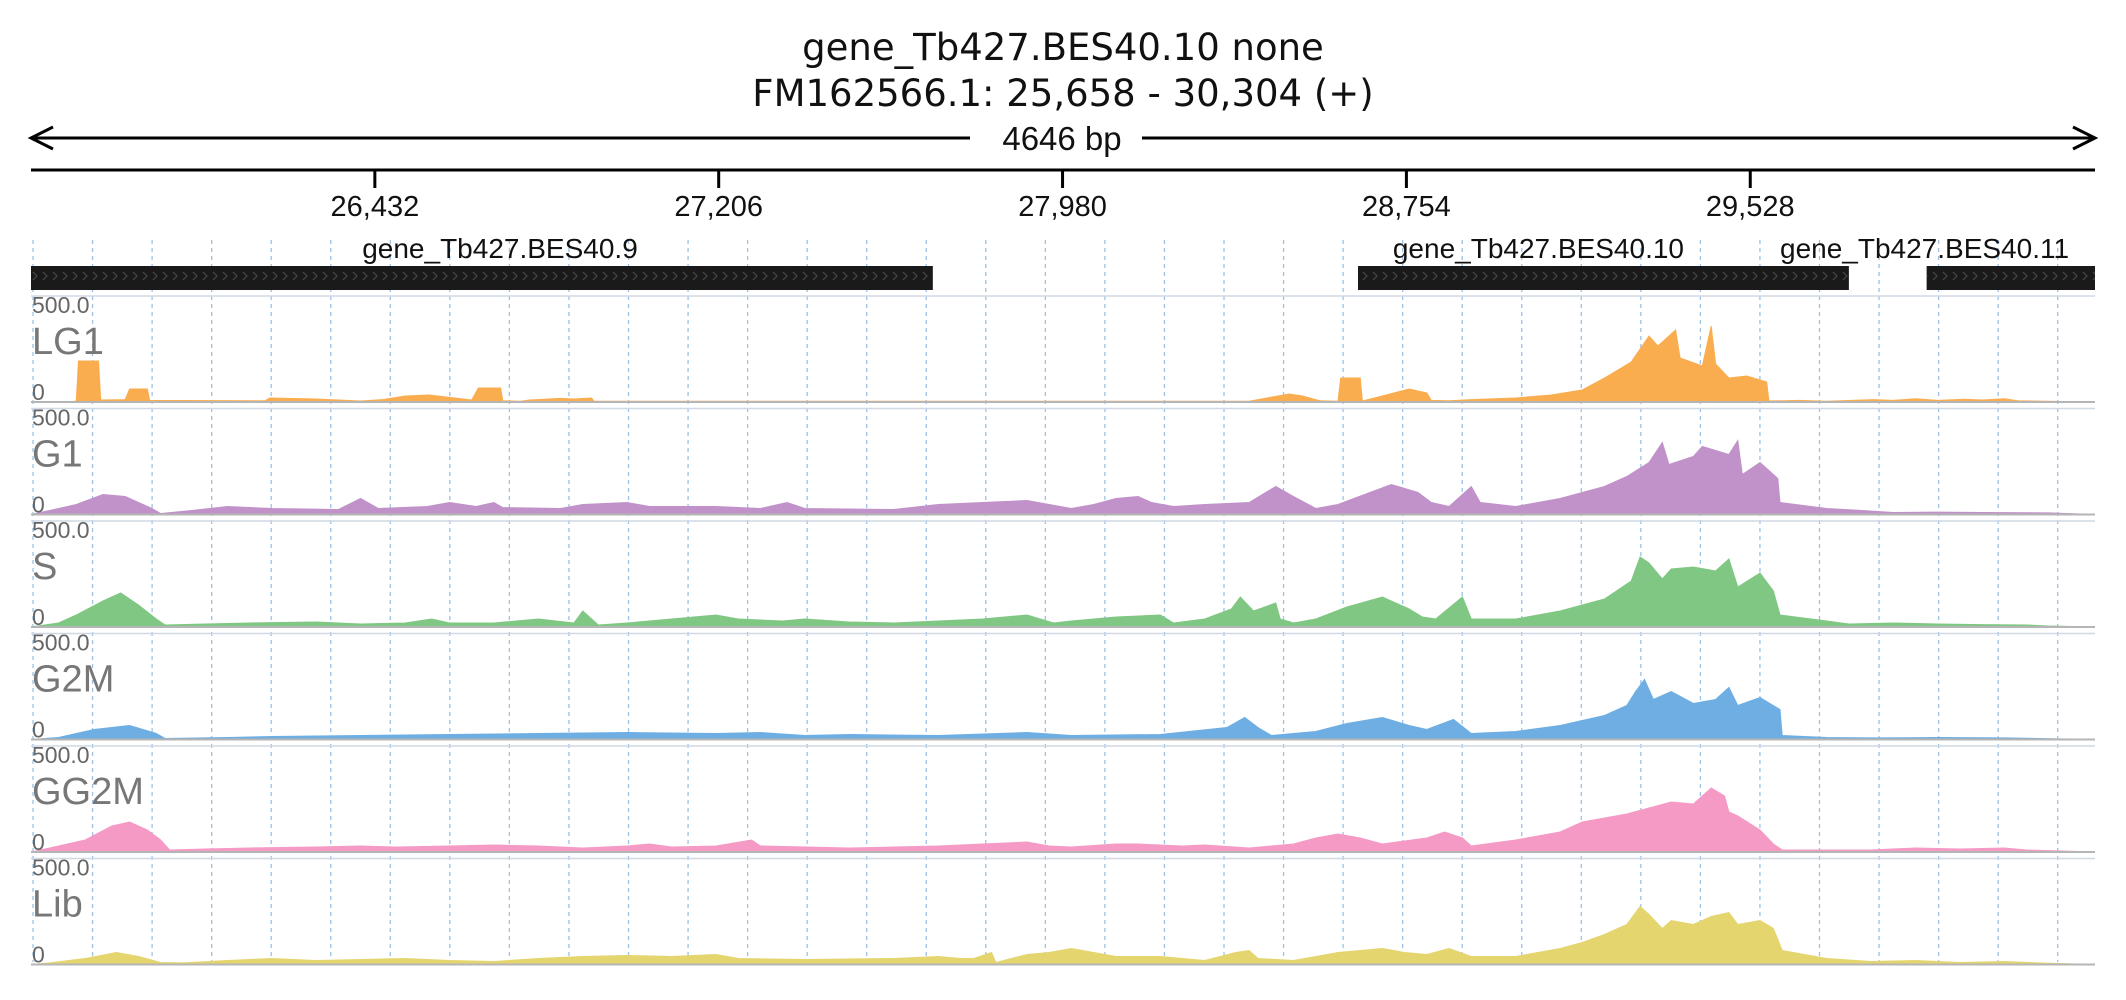 The image size is (2126, 1000). Describe the element at coordinates (1063, 364) in the screenshot. I see `coverage-area-lg1` at that location.